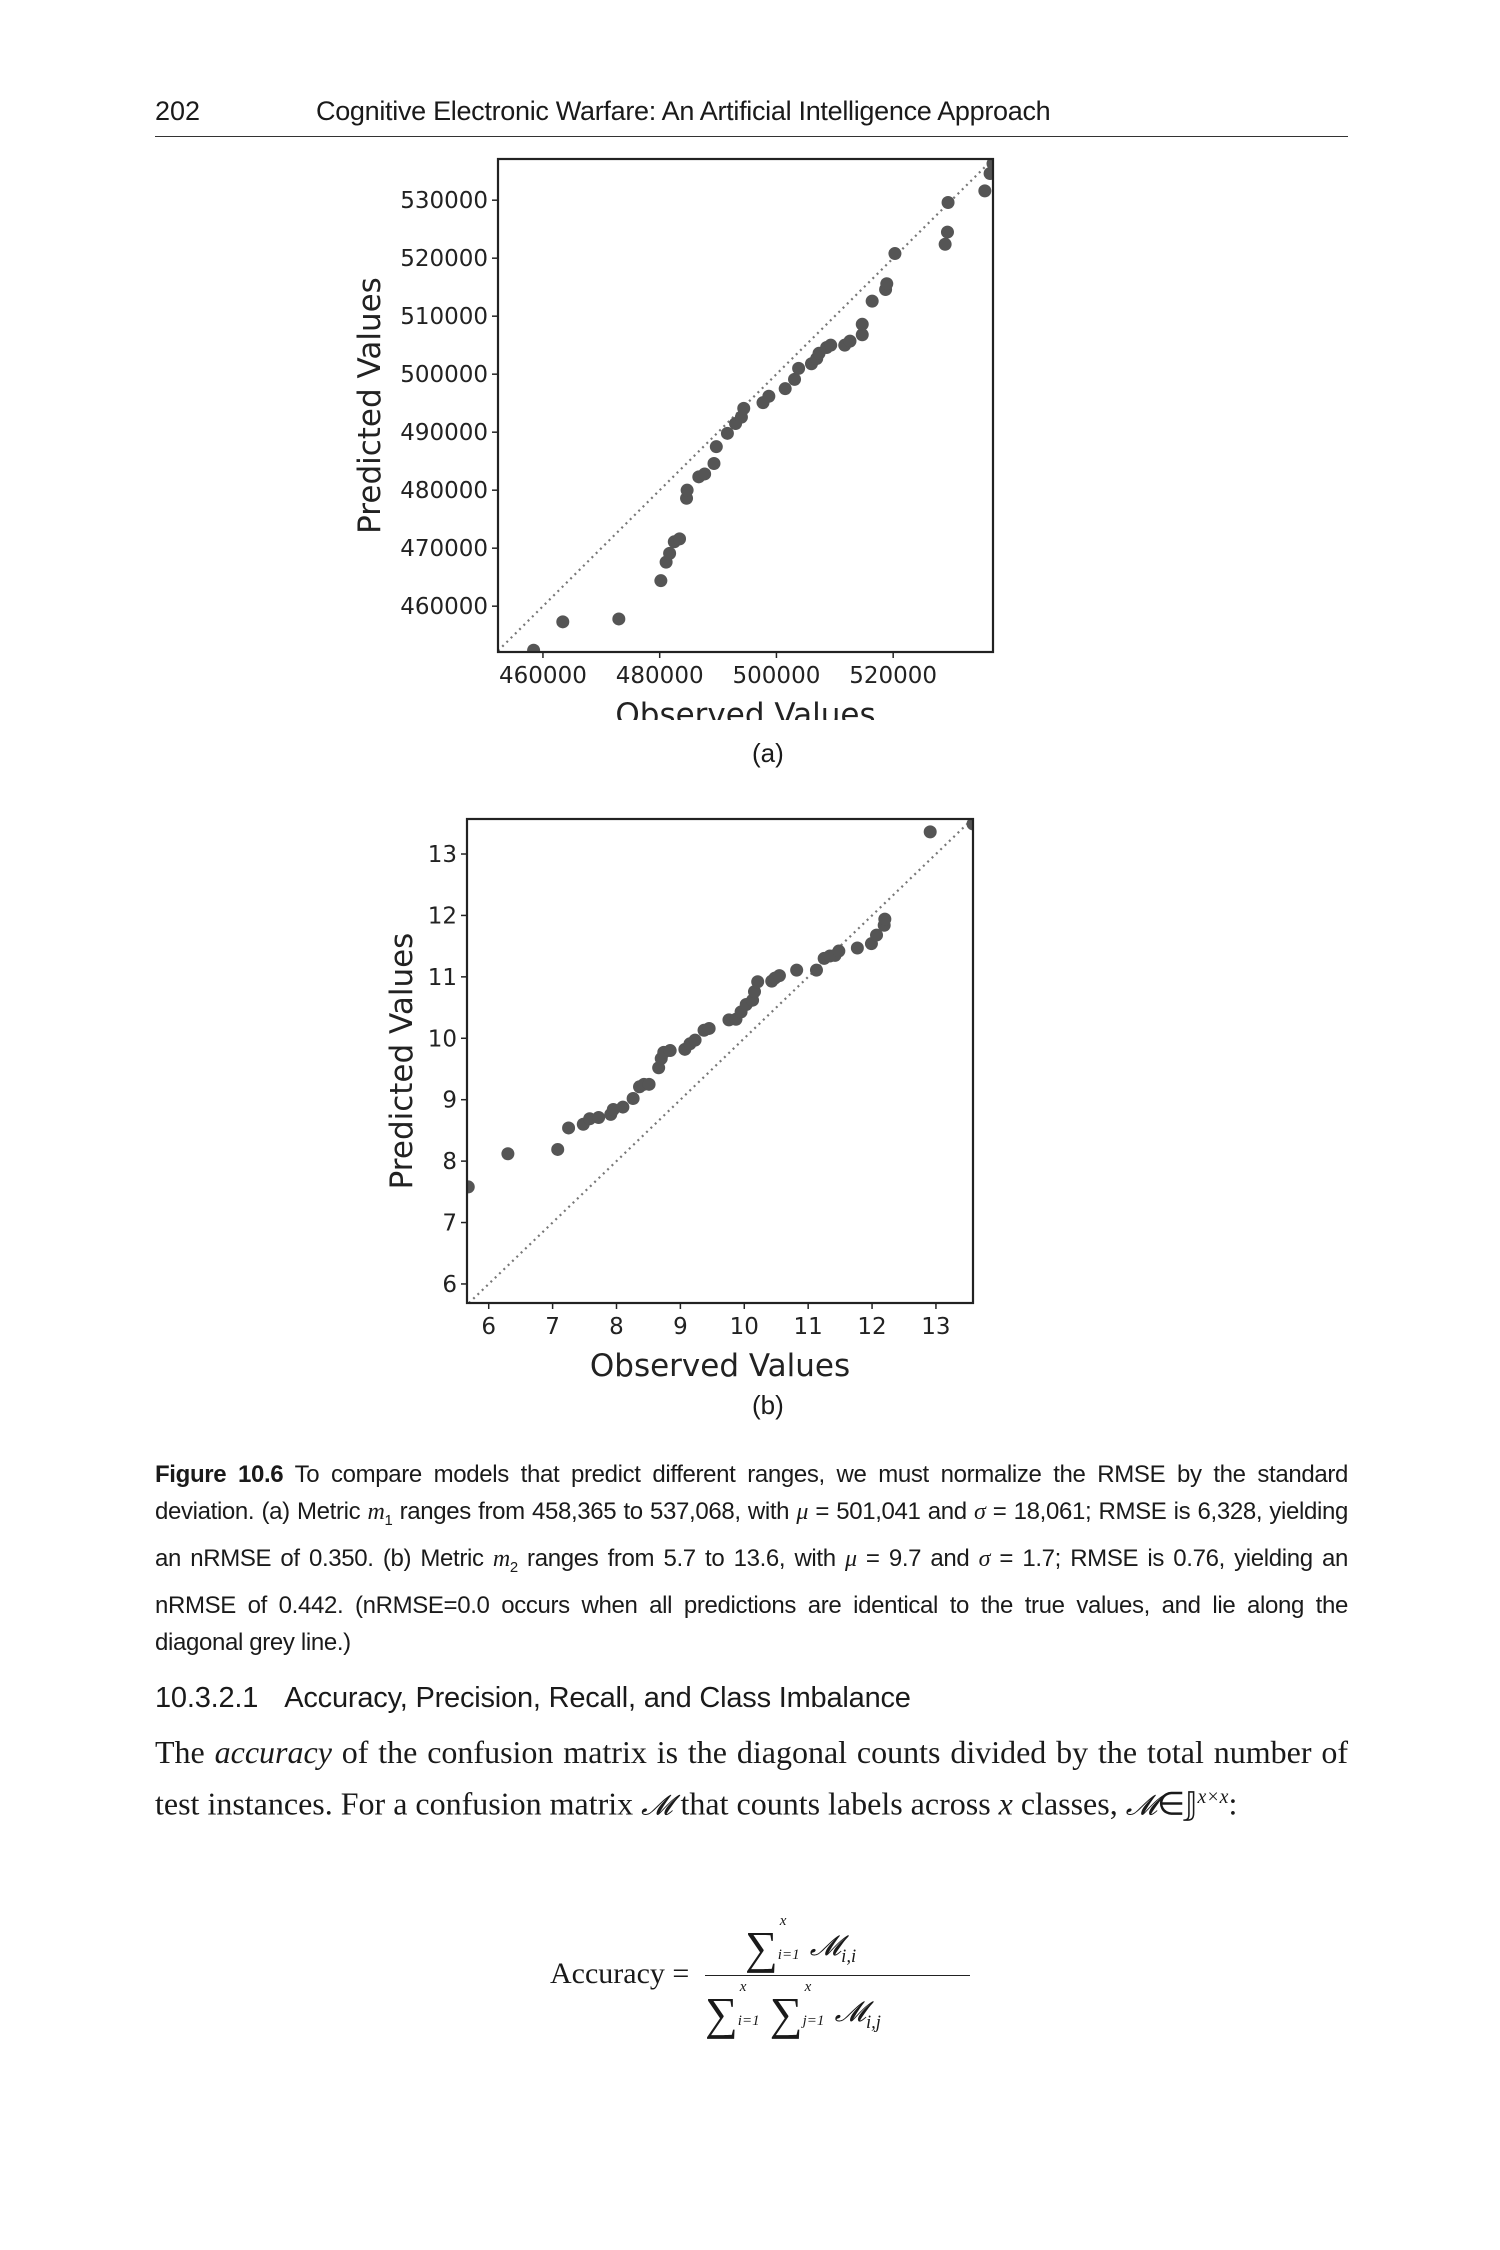  What do you see at coordinates (808, 1987) in the screenshot?
I see `sum-upper: x` at bounding box center [808, 1987].